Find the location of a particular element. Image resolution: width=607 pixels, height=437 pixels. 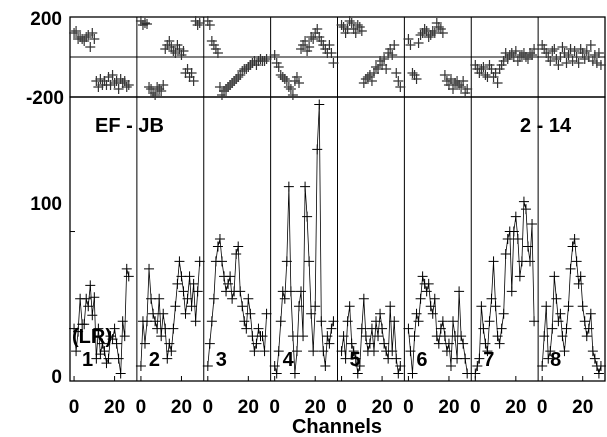

subband-label: 6 is located at coordinates (421, 360).